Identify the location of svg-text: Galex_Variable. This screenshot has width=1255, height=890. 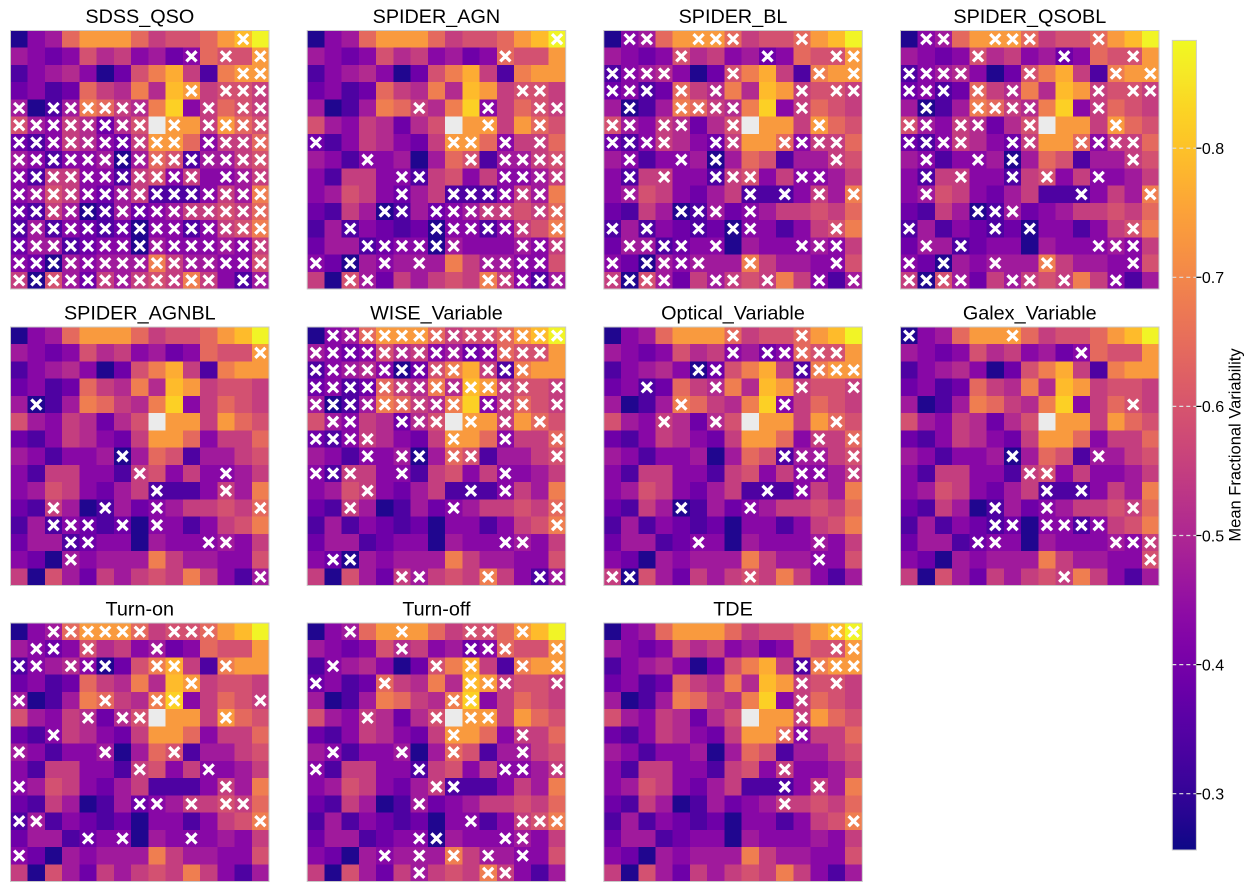
(1030, 314).